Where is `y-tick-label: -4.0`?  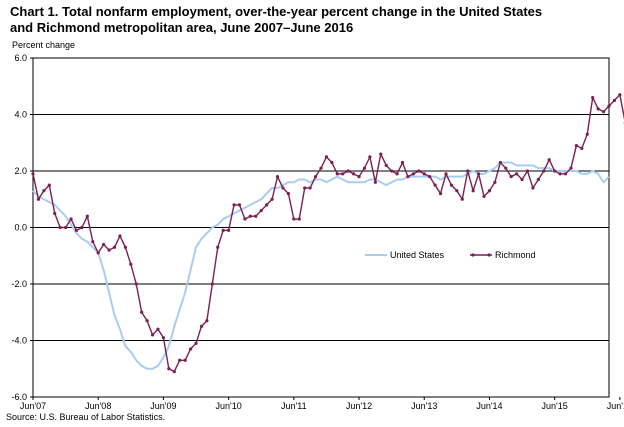 y-tick-label: -4.0 is located at coordinates (19, 341).